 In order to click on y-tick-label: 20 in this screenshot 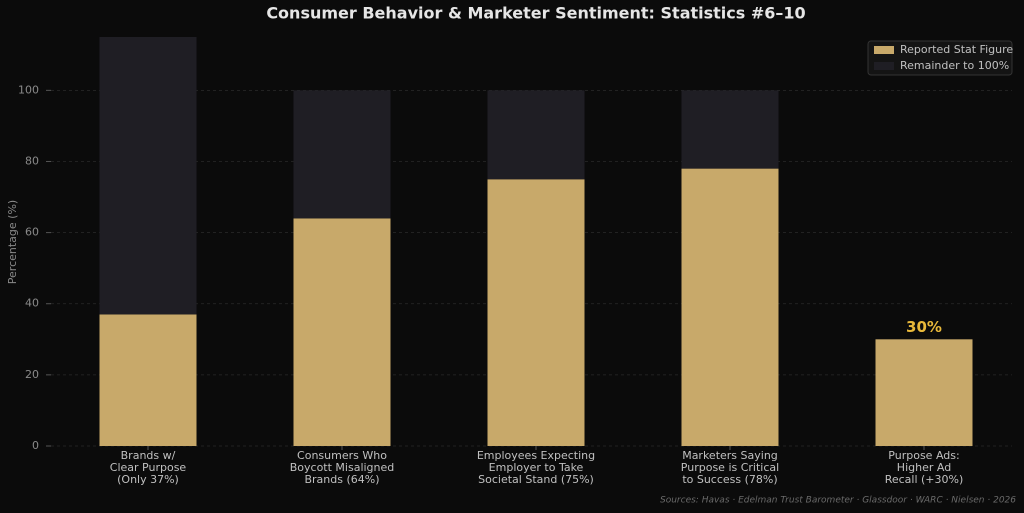, I will do `click(32, 374)`.